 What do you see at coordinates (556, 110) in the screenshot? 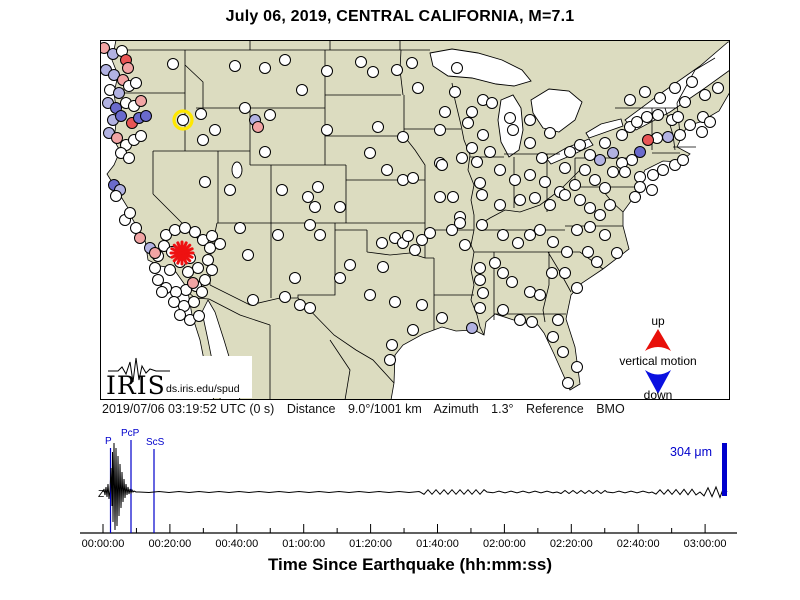
I see `lake-huron` at bounding box center [556, 110].